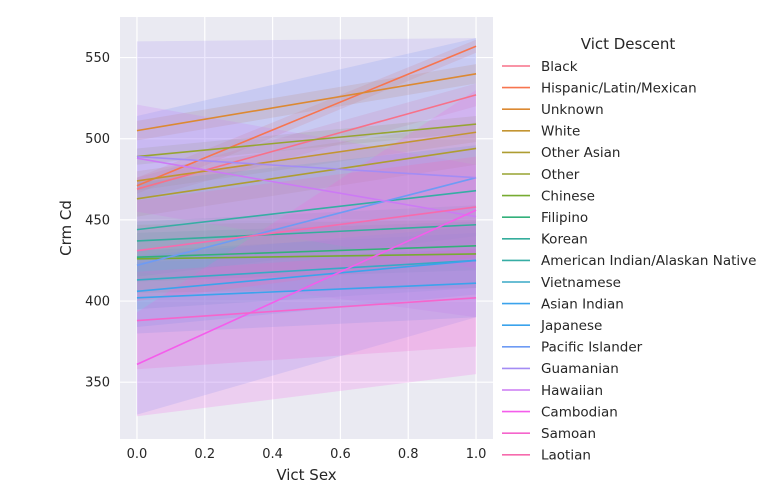  What do you see at coordinates (564, 240) in the screenshot?
I see `legend-label: Korean` at bounding box center [564, 240].